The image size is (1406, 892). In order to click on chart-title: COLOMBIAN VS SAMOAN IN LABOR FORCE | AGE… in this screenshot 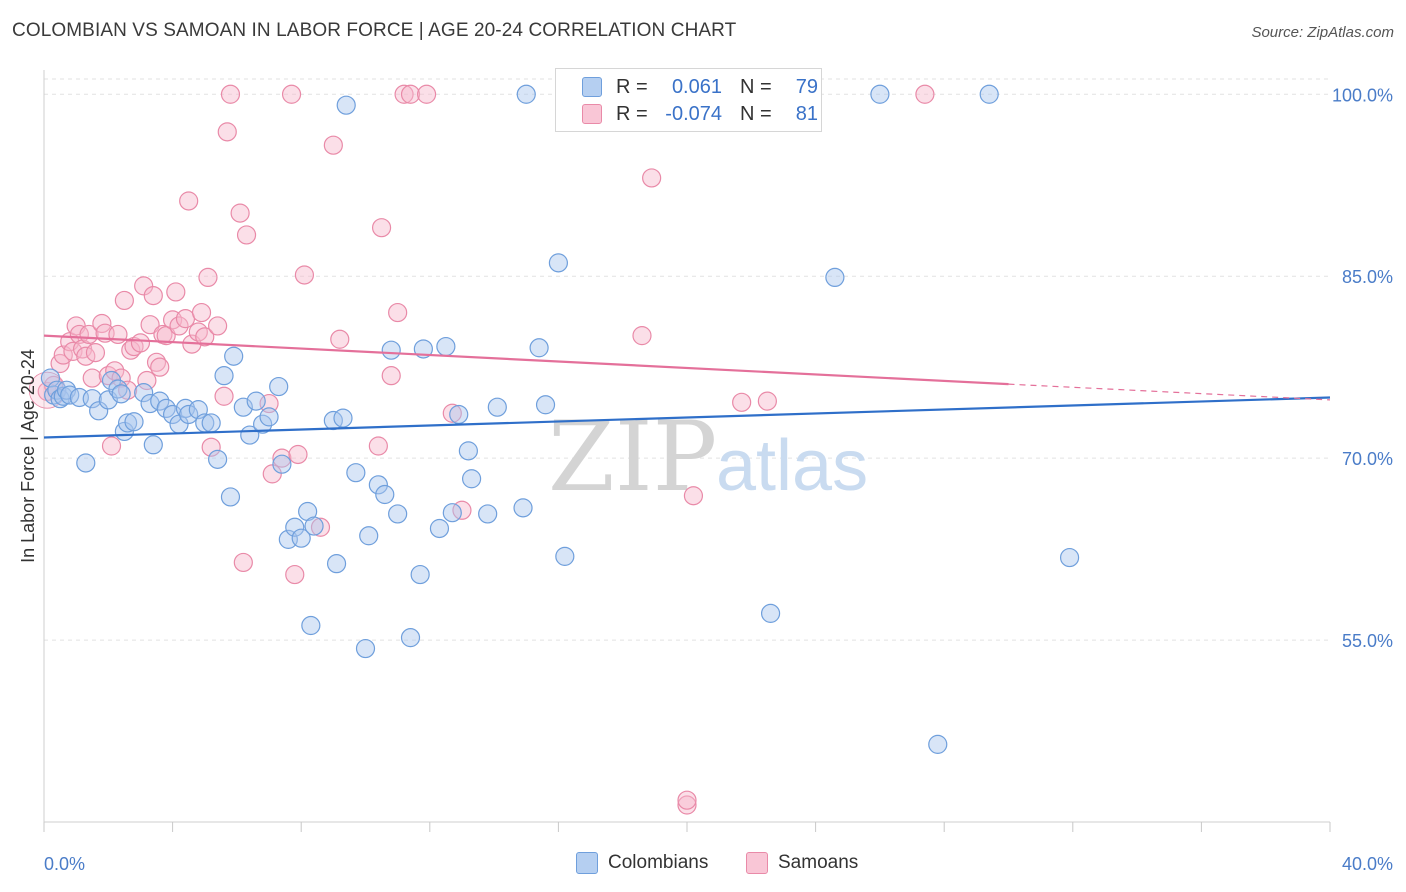, I will do `click(374, 30)`.